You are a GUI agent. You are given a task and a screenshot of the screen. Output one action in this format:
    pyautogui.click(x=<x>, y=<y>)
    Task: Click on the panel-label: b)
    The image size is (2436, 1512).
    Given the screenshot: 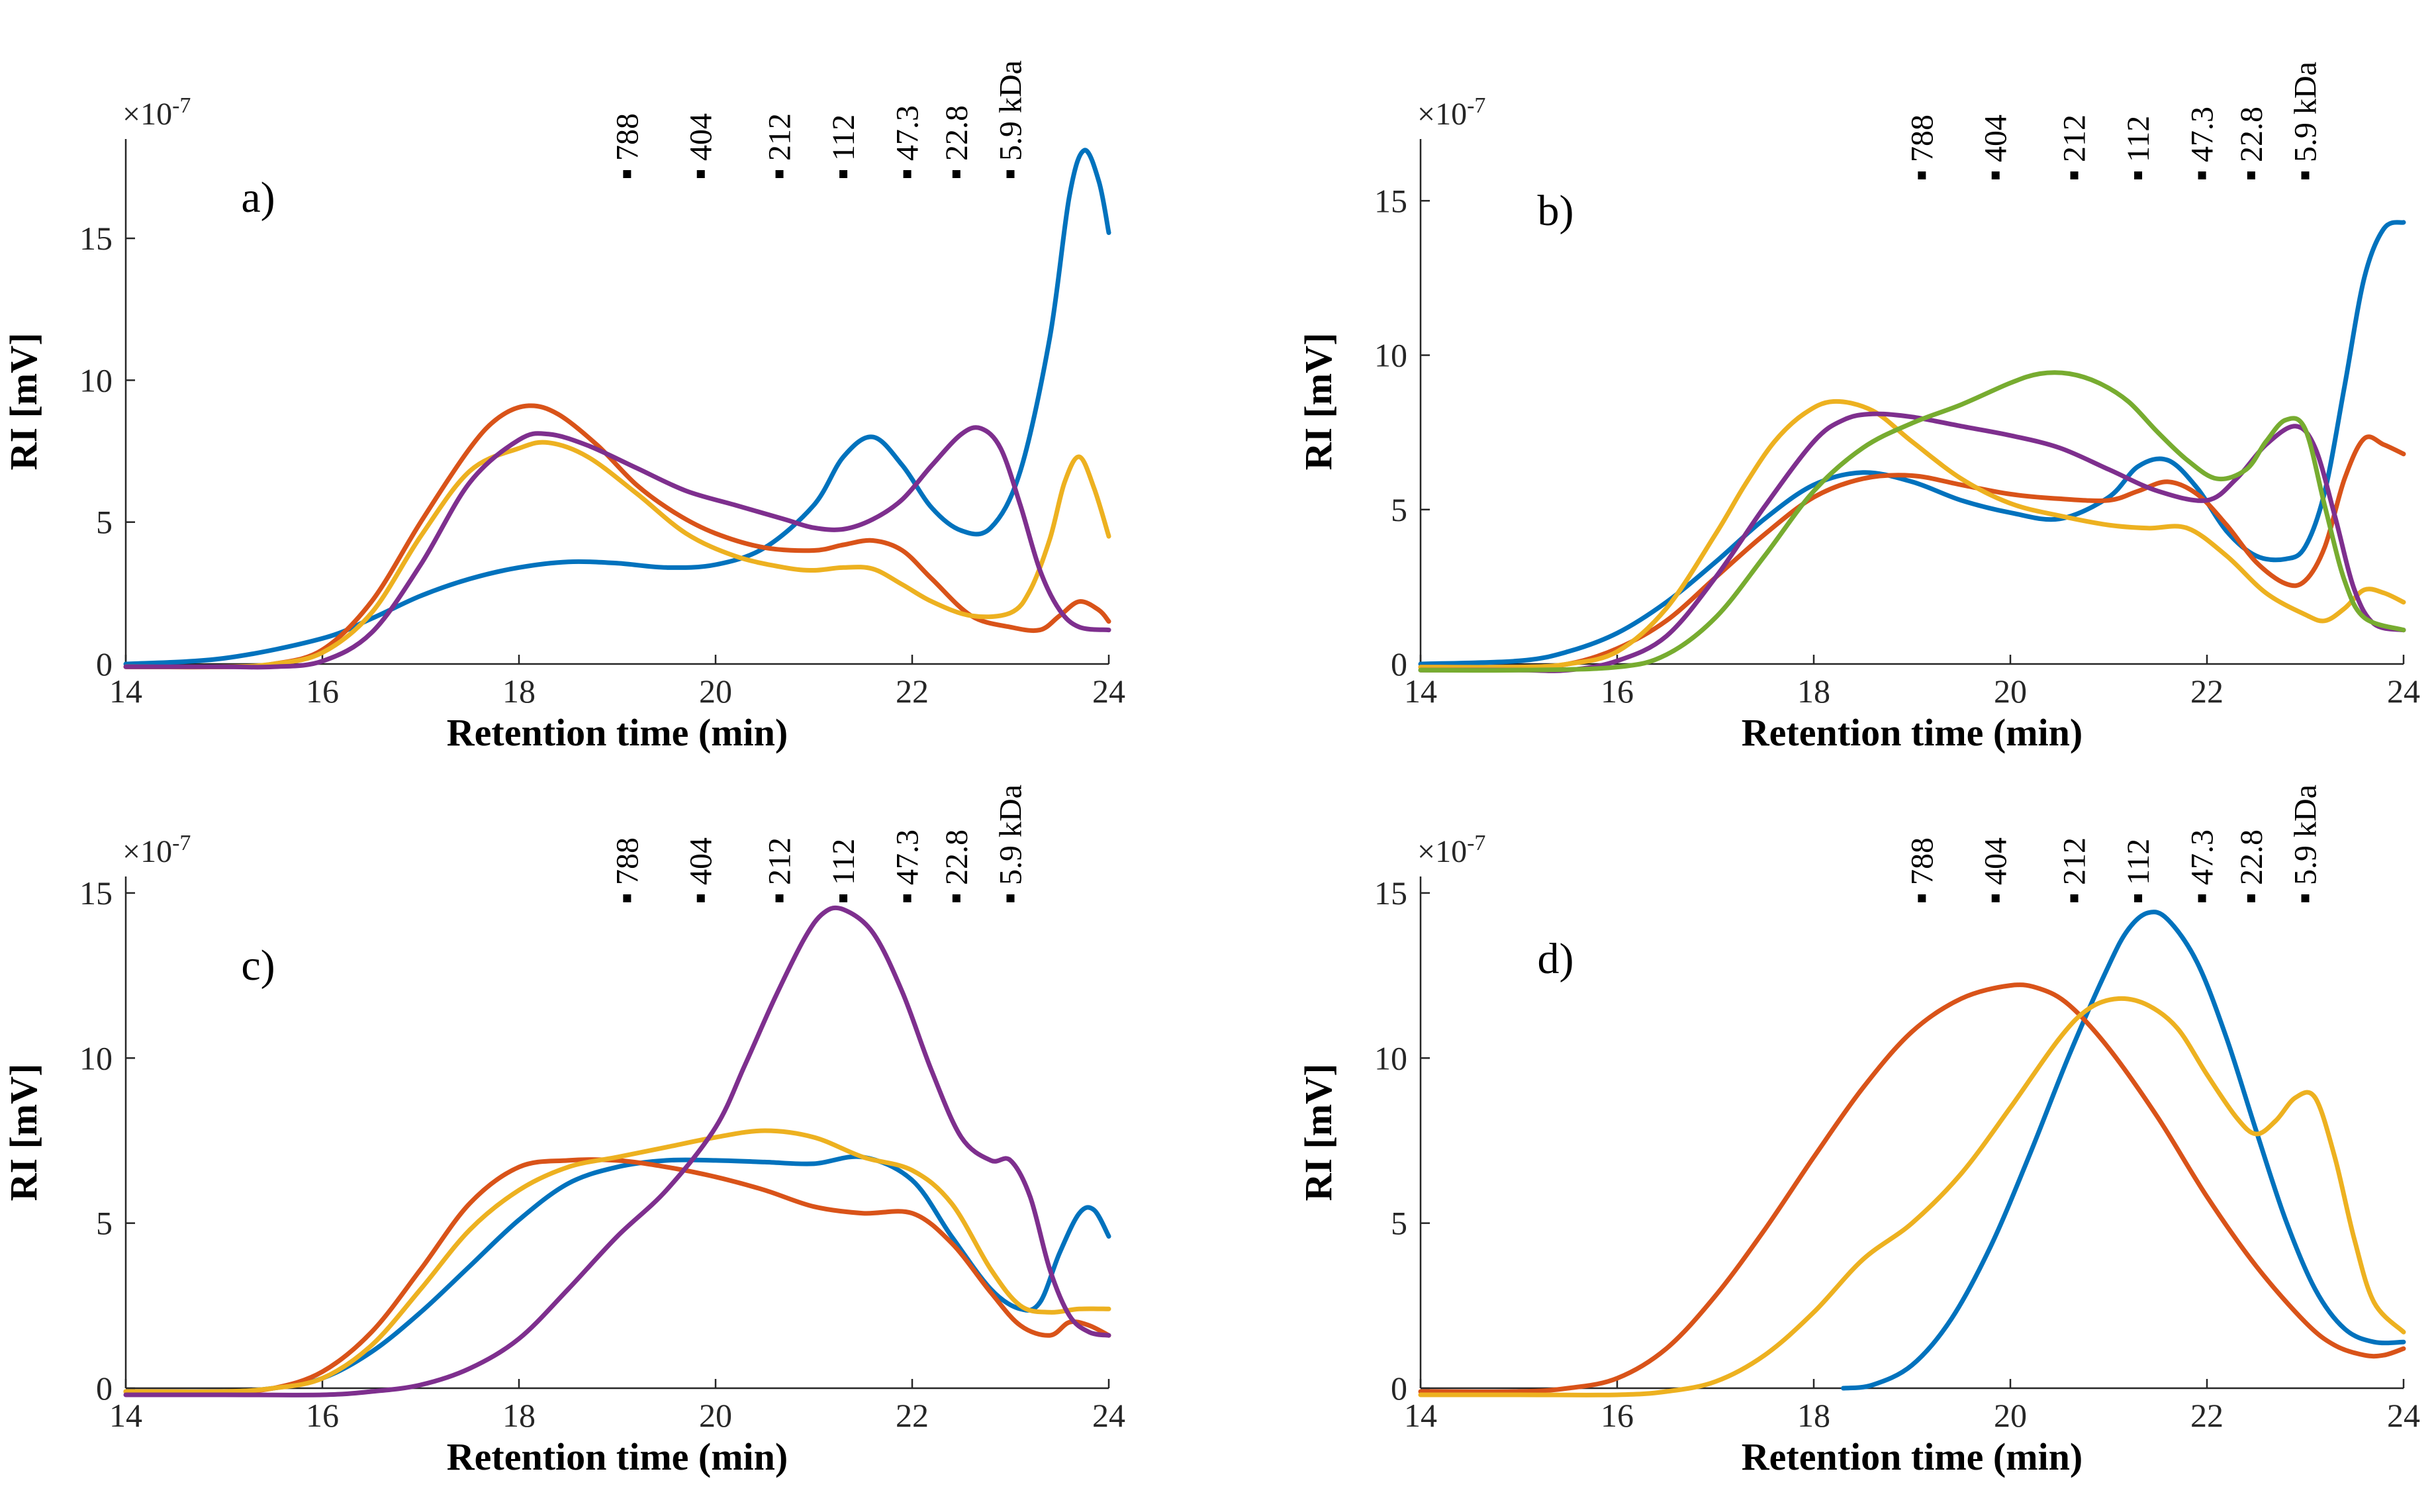 What is the action you would take?
    pyautogui.click(x=1556, y=211)
    